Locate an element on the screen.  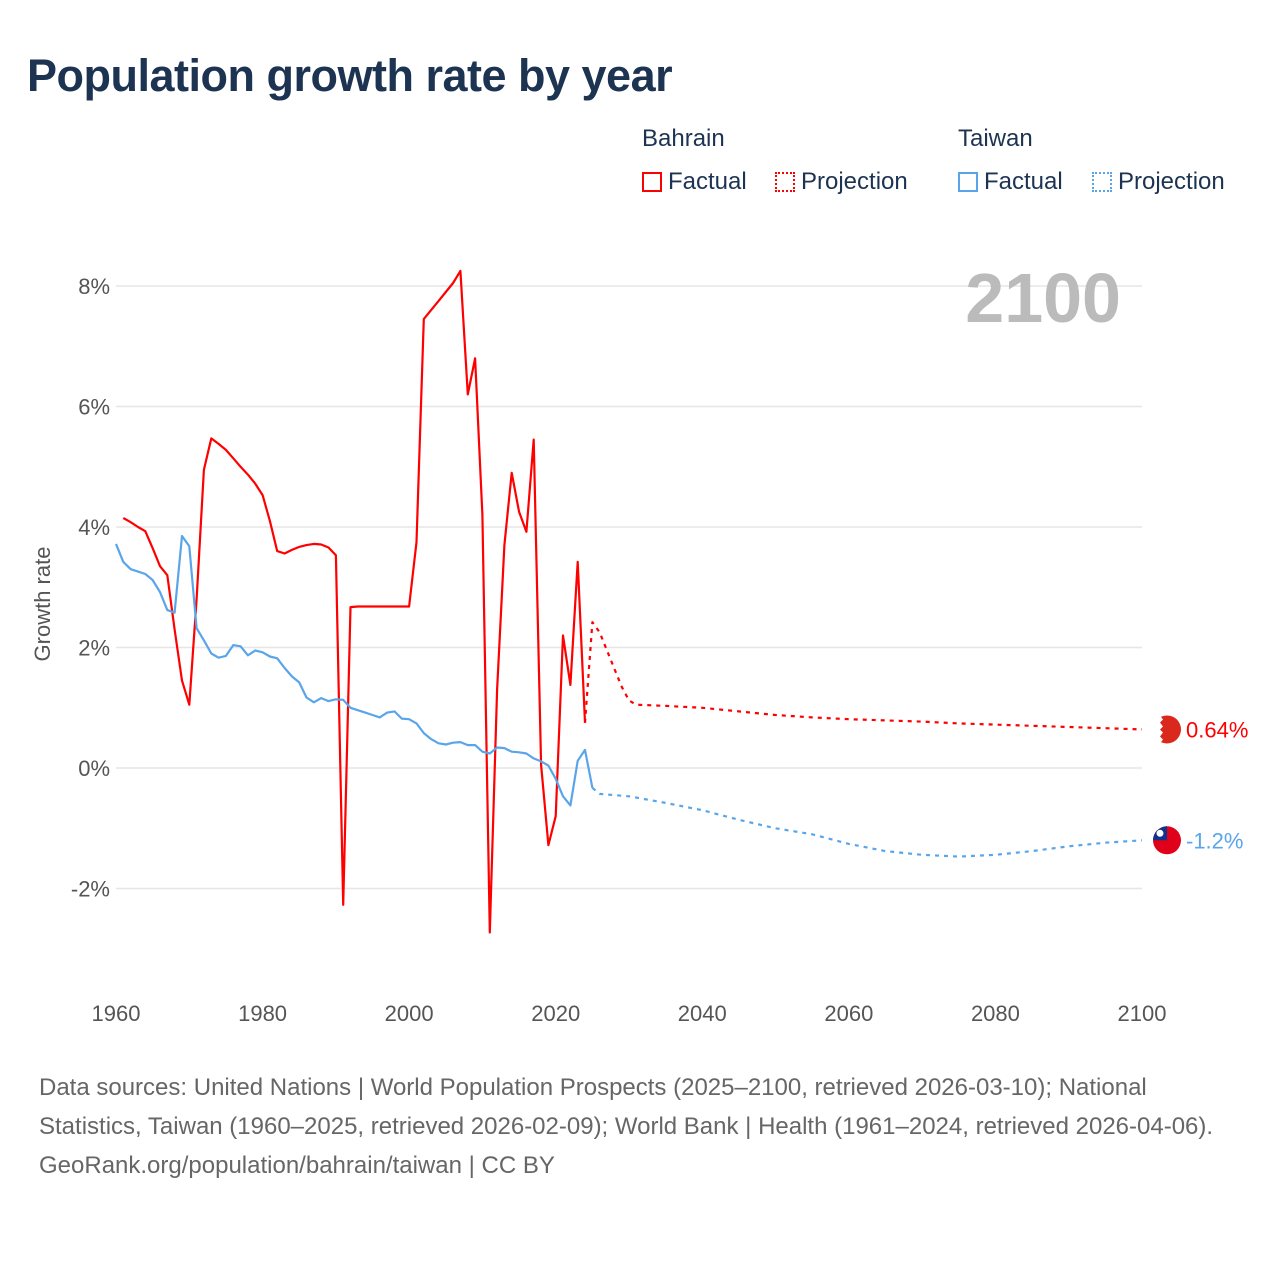
end-value-label: -1.2% is located at coordinates (1214, 840).